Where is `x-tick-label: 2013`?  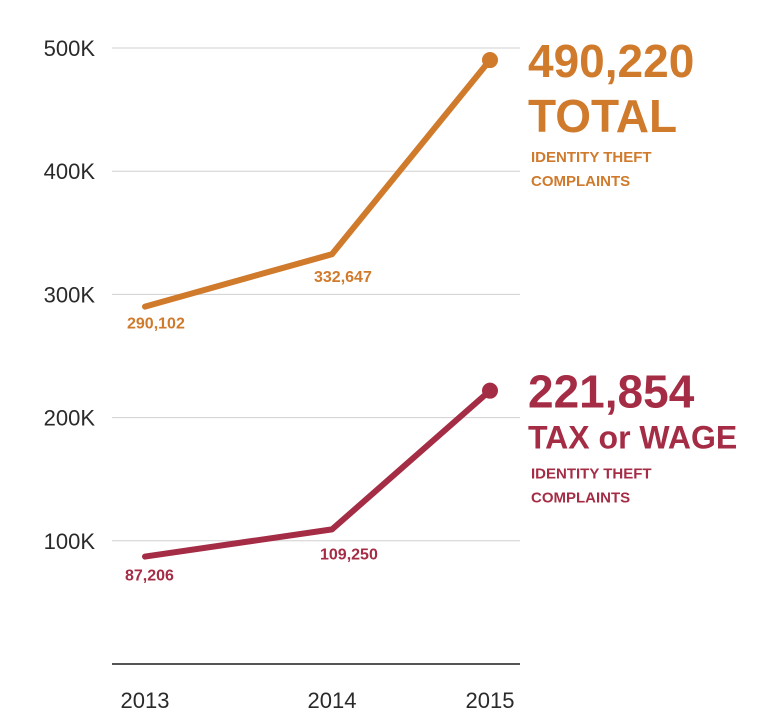 x-tick-label: 2013 is located at coordinates (145, 700).